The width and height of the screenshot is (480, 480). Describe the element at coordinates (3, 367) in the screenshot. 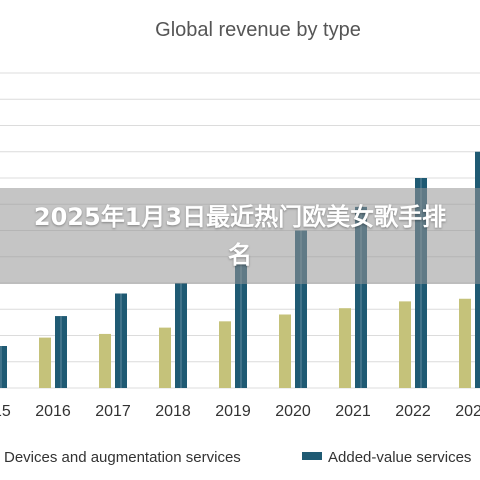

I see `bar-added-value-2015` at that location.